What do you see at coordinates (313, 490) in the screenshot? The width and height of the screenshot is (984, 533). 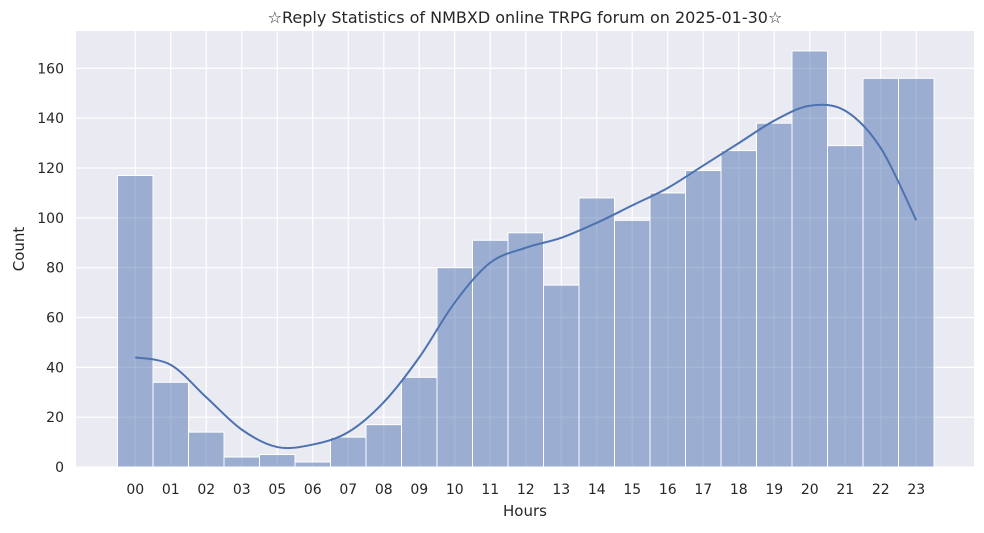 I see `x-tick-label: 06` at bounding box center [313, 490].